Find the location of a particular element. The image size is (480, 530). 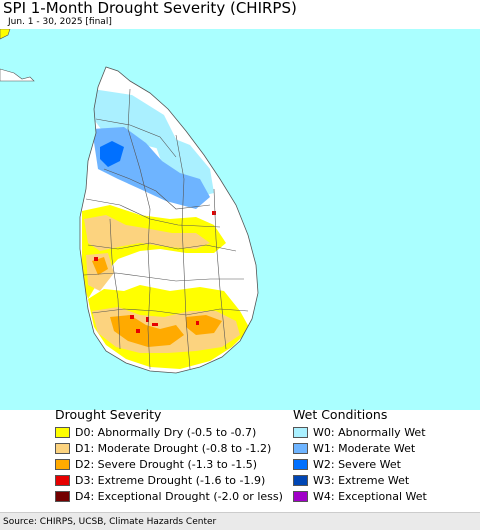

legend-item-w2: W2: Severe Wet is located at coordinates (360, 465).